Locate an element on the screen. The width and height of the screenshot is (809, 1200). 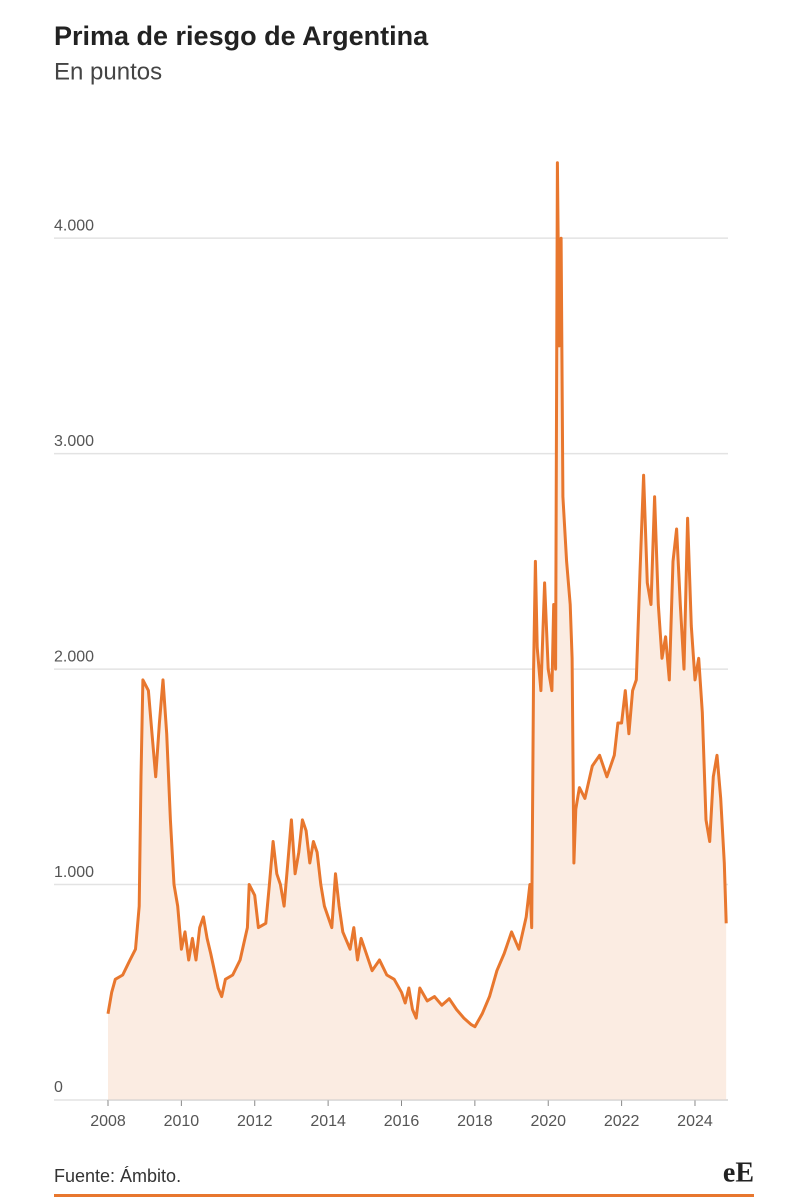
x-tick-label: 2020 is located at coordinates (548, 1121).